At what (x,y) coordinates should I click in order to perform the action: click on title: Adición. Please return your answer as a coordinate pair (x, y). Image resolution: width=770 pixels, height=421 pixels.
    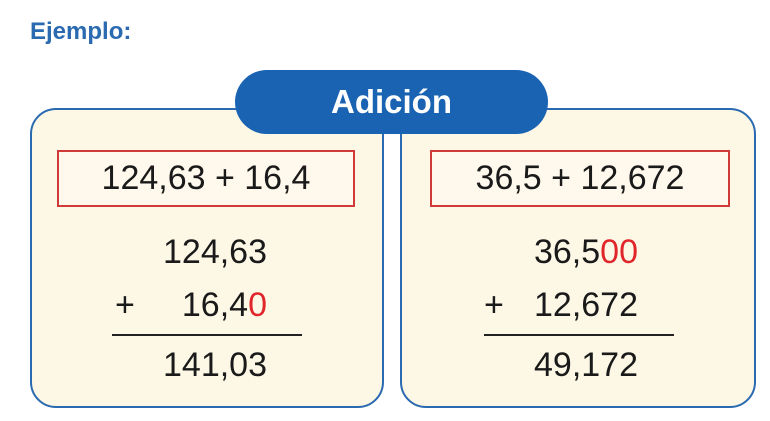
    Looking at the image, I should click on (391, 102).